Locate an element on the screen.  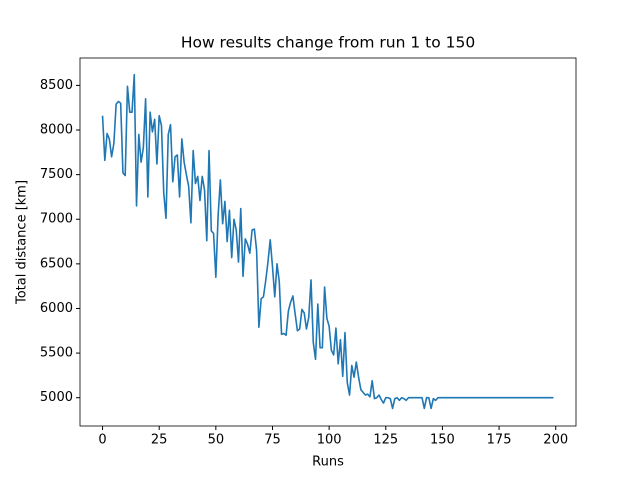
y-tick-label: 8500 is located at coordinates (56, 85).